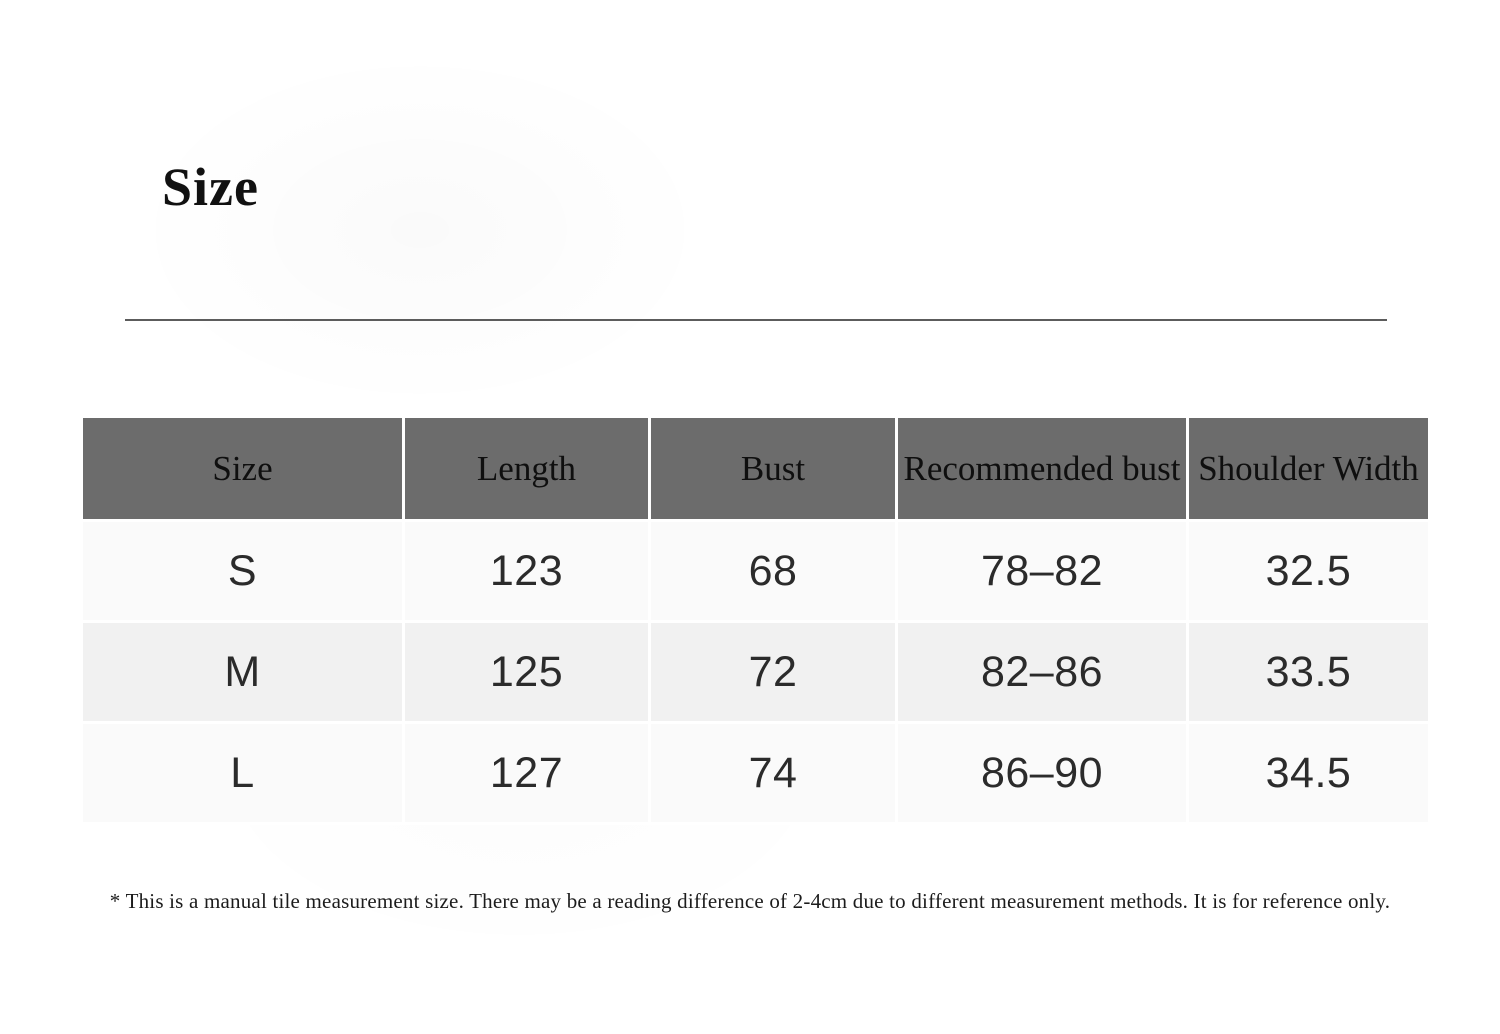  I want to click on table-row-s: S 123 68 78–82 32.5, so click(755, 571).